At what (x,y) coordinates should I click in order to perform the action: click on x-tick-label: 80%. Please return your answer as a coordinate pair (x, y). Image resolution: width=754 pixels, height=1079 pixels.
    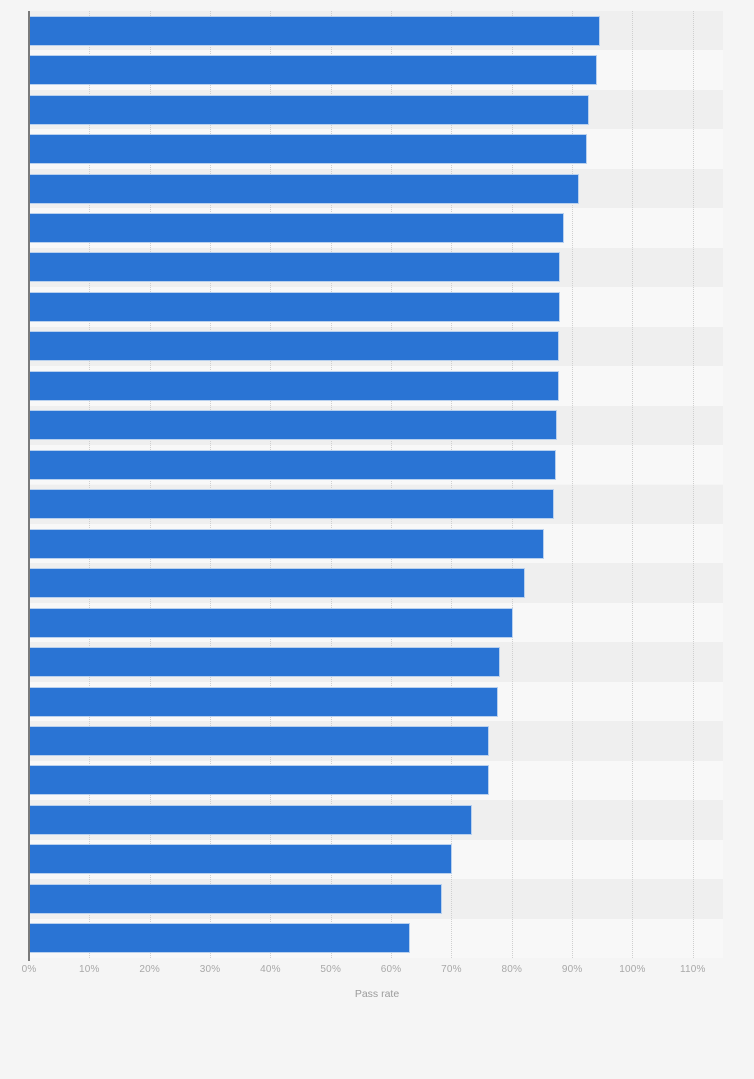
    Looking at the image, I should click on (512, 969).